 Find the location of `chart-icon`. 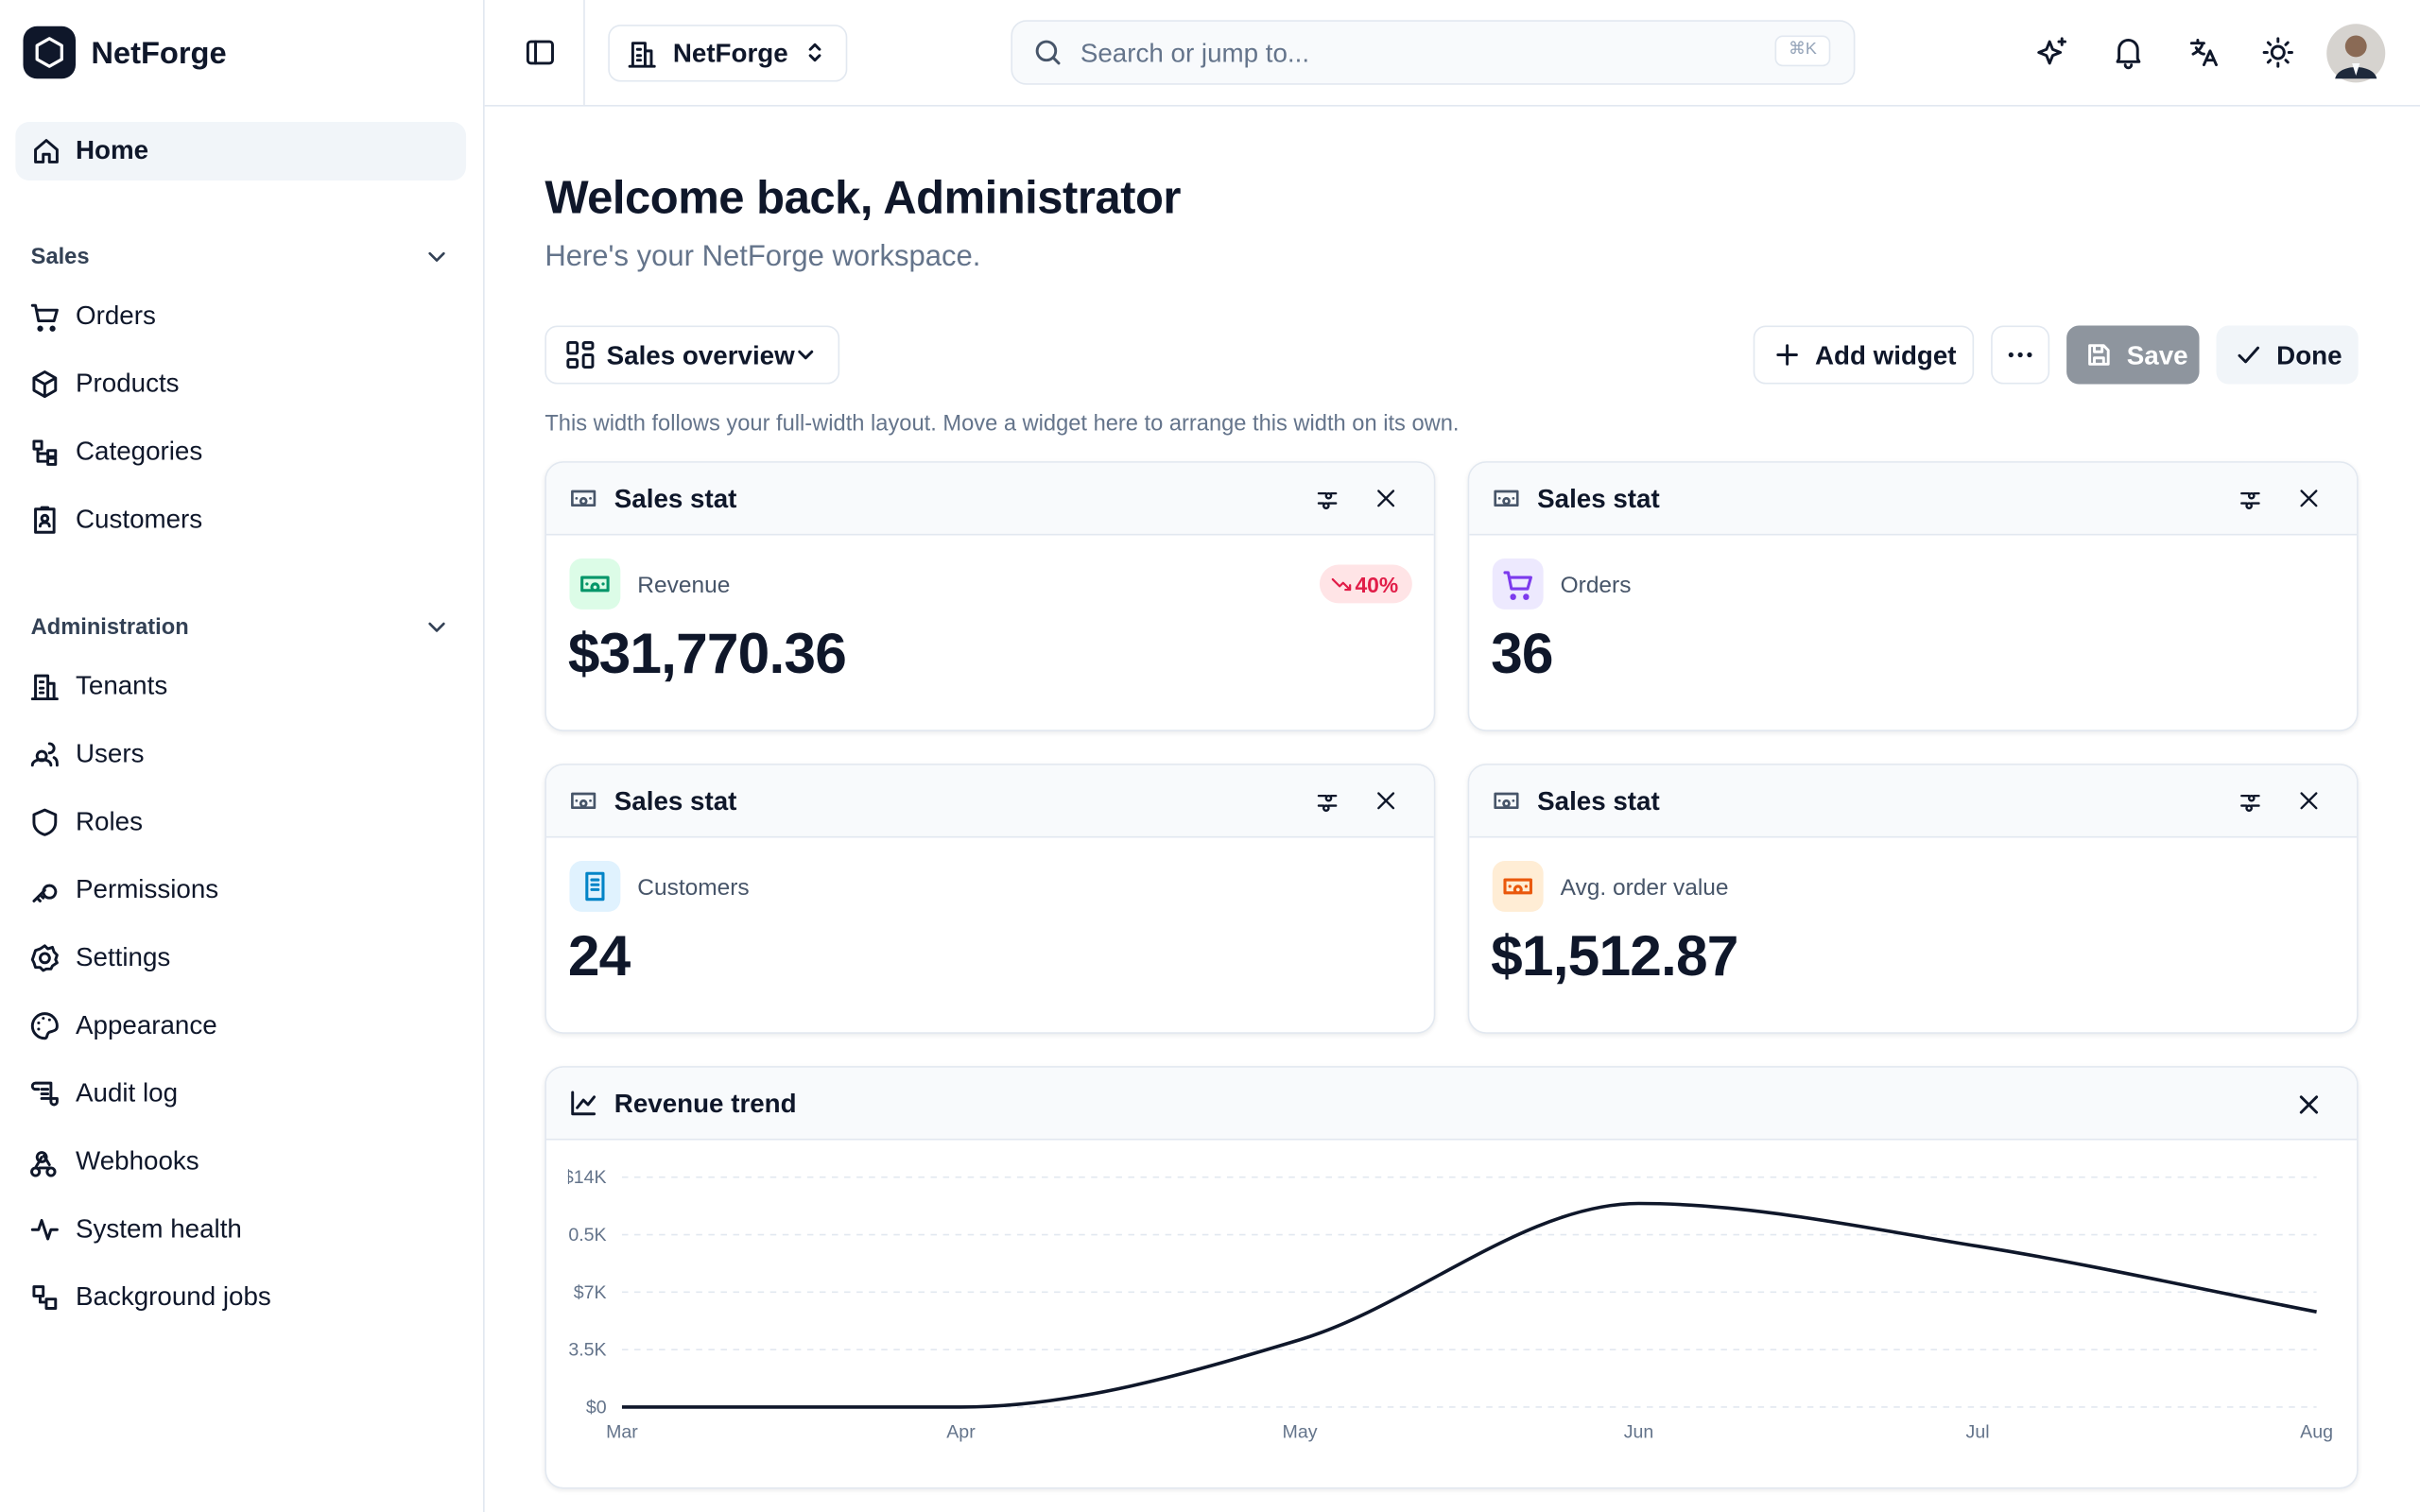

chart-icon is located at coordinates (583, 1103).